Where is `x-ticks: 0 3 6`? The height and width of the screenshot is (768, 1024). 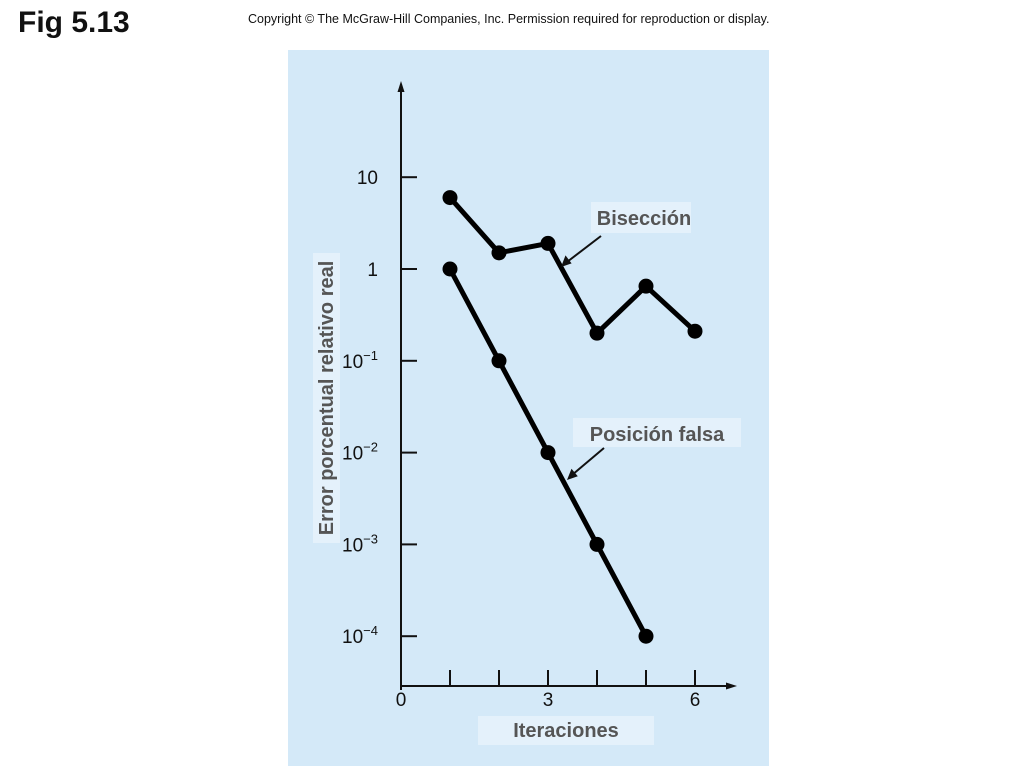 x-ticks: 0 3 6 is located at coordinates (548, 690).